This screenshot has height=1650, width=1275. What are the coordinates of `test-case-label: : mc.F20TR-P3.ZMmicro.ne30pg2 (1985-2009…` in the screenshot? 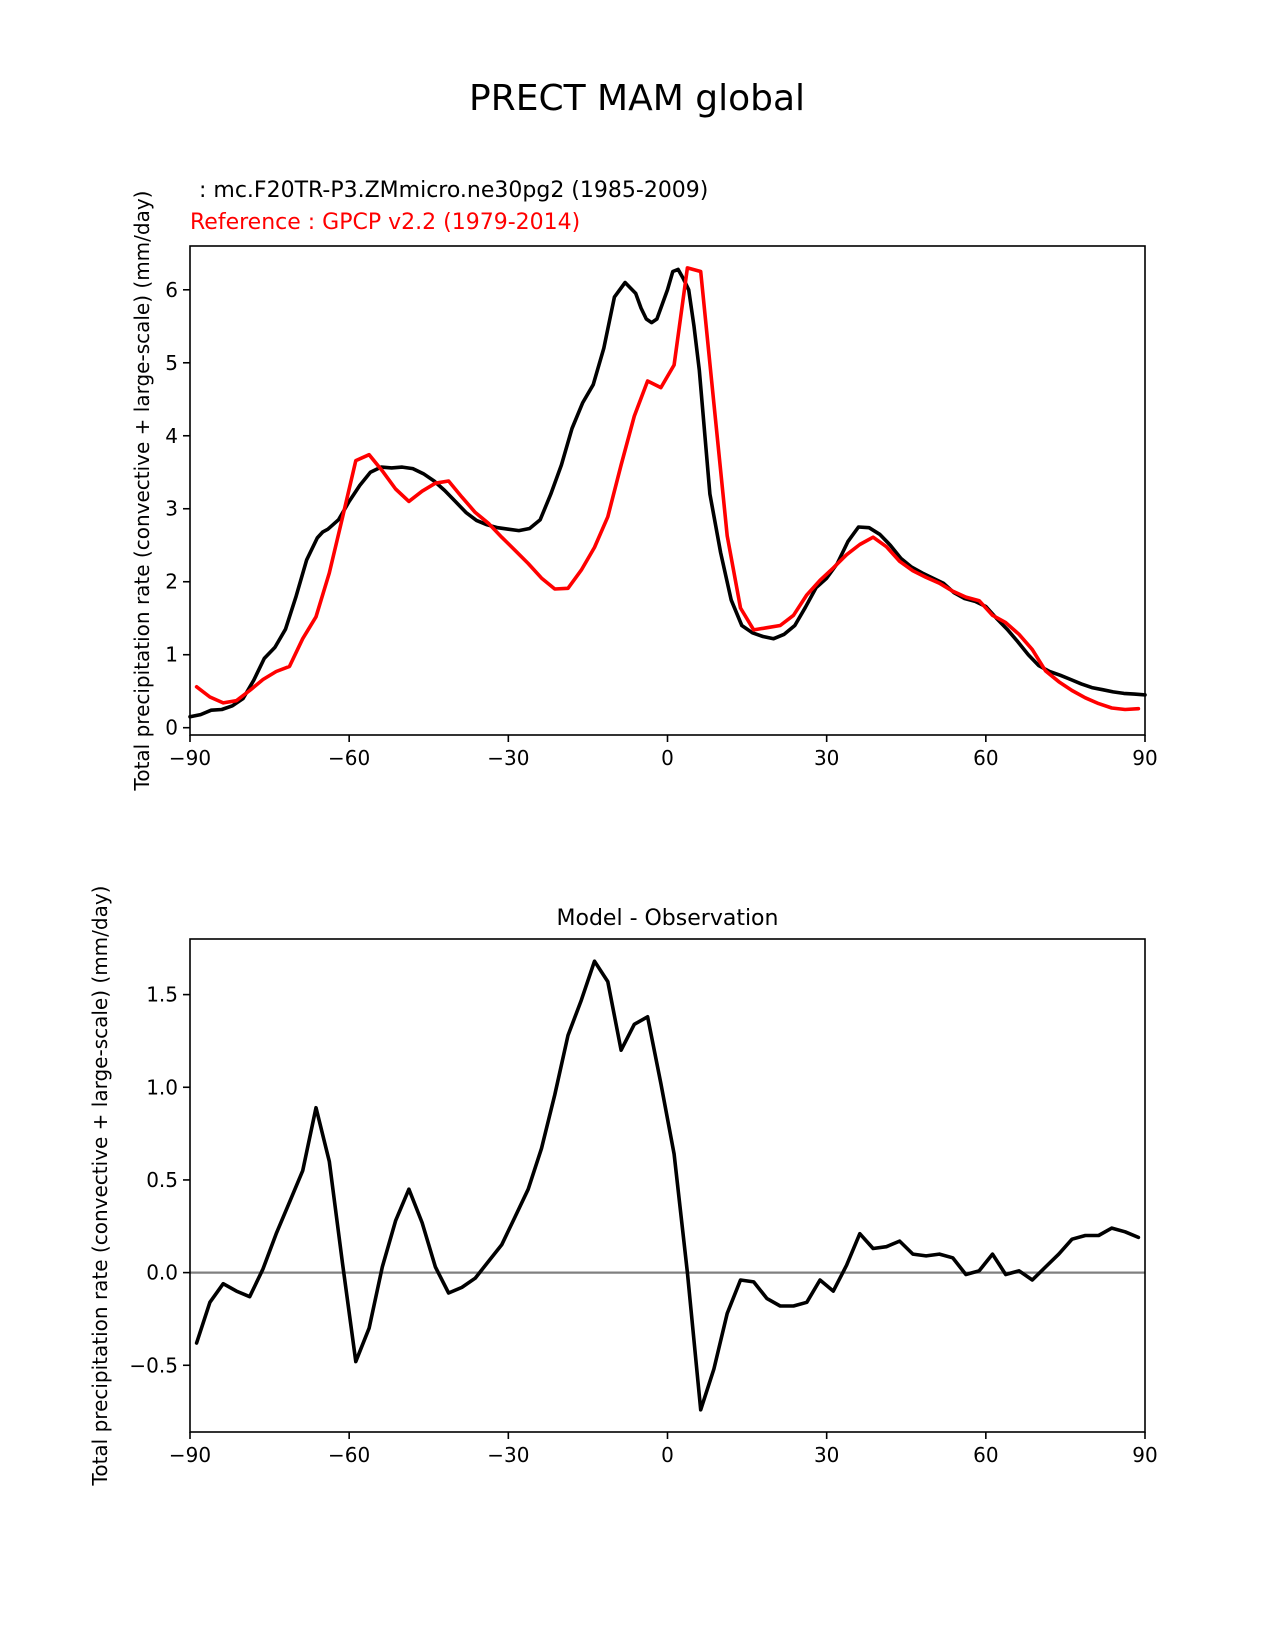 It's located at (450, 190).